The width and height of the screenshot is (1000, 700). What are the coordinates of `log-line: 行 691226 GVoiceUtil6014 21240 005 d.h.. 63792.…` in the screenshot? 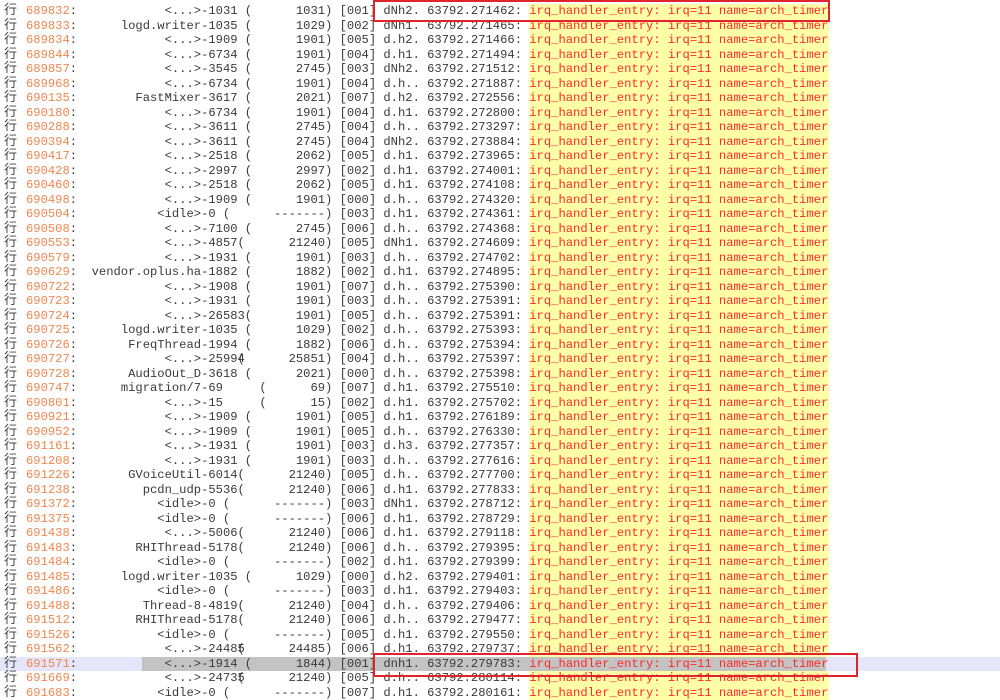 It's located at (500, 475).